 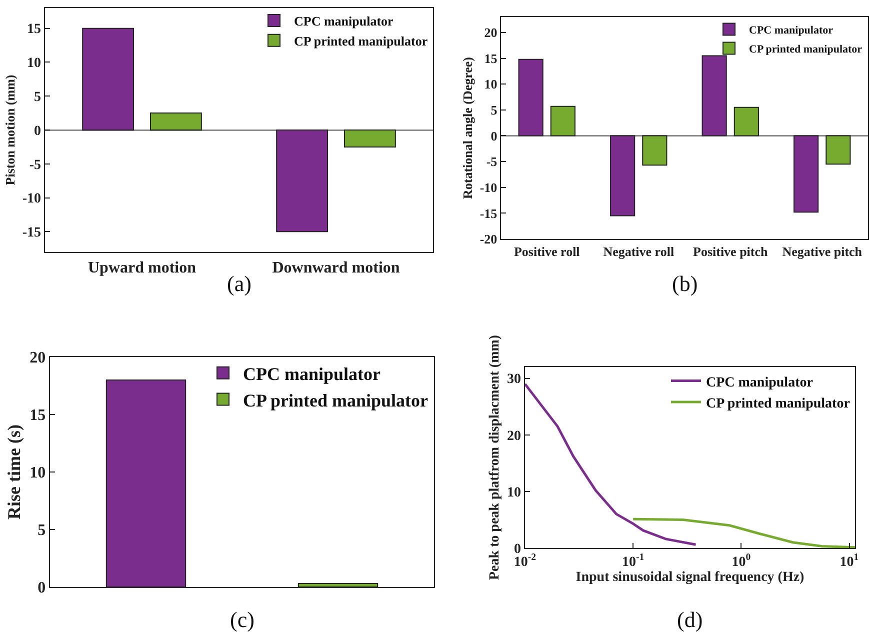 I want to click on x-tick-label: 10$^{0}$, so click(x=741, y=561).